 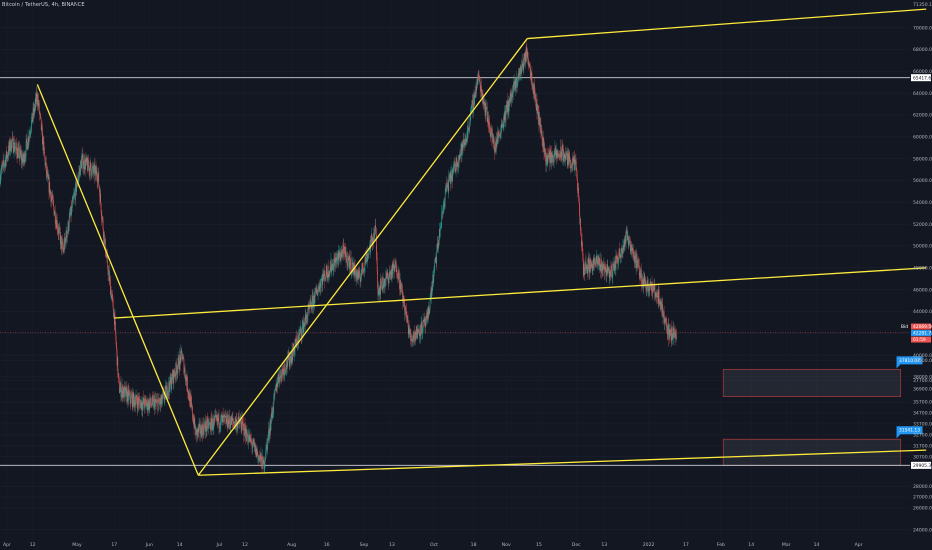 What do you see at coordinates (922, 225) in the screenshot?
I see `price-tick-label: 52000.00` at bounding box center [922, 225].